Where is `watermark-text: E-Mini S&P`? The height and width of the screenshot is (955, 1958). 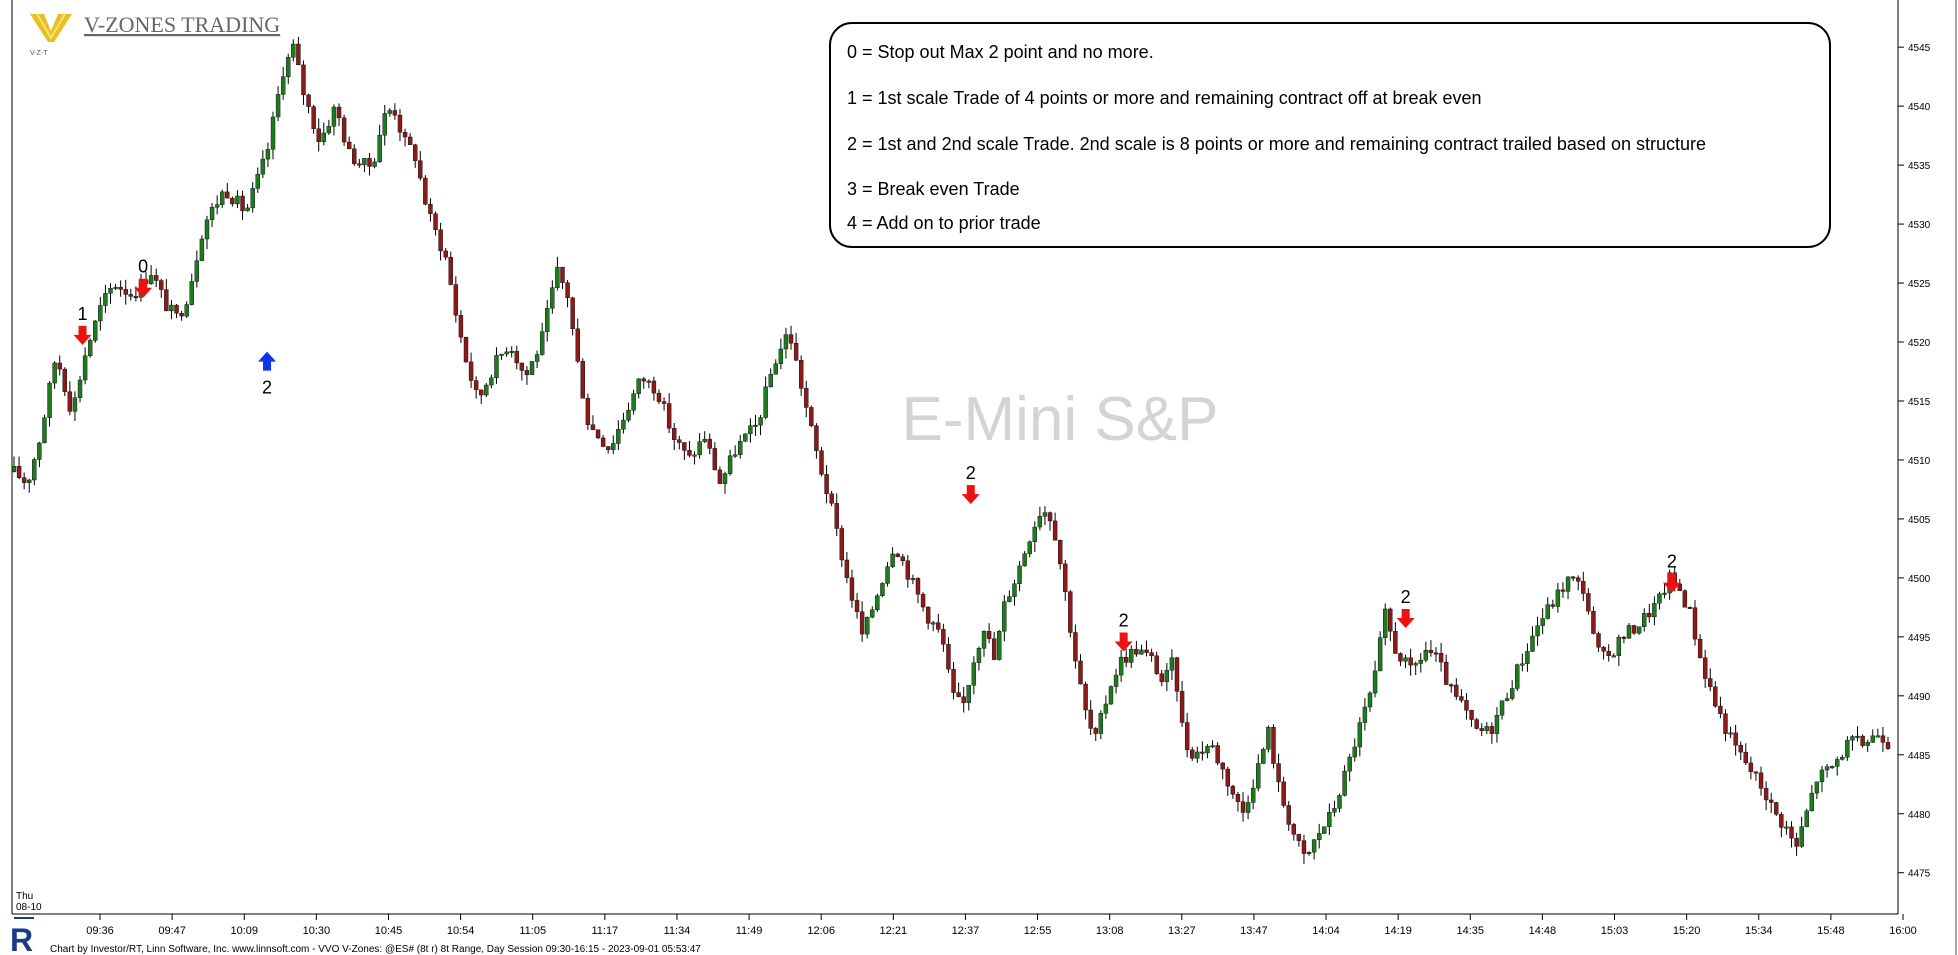 watermark-text: E-Mini S&P is located at coordinates (1060, 419).